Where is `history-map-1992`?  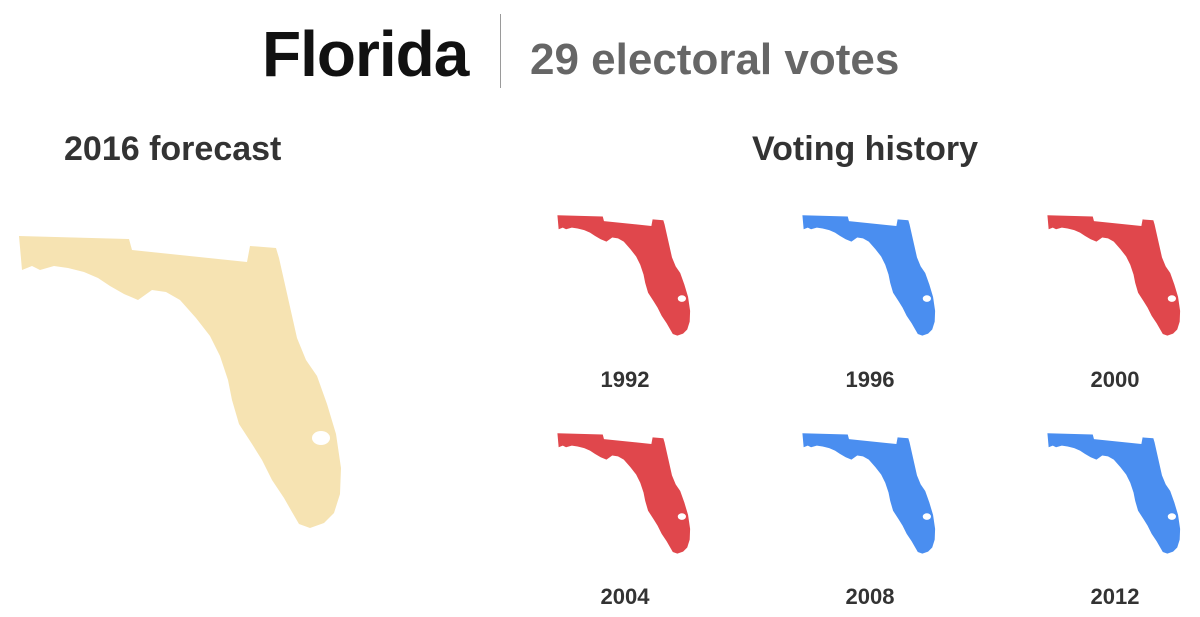
history-map-1992 is located at coordinates (624, 275).